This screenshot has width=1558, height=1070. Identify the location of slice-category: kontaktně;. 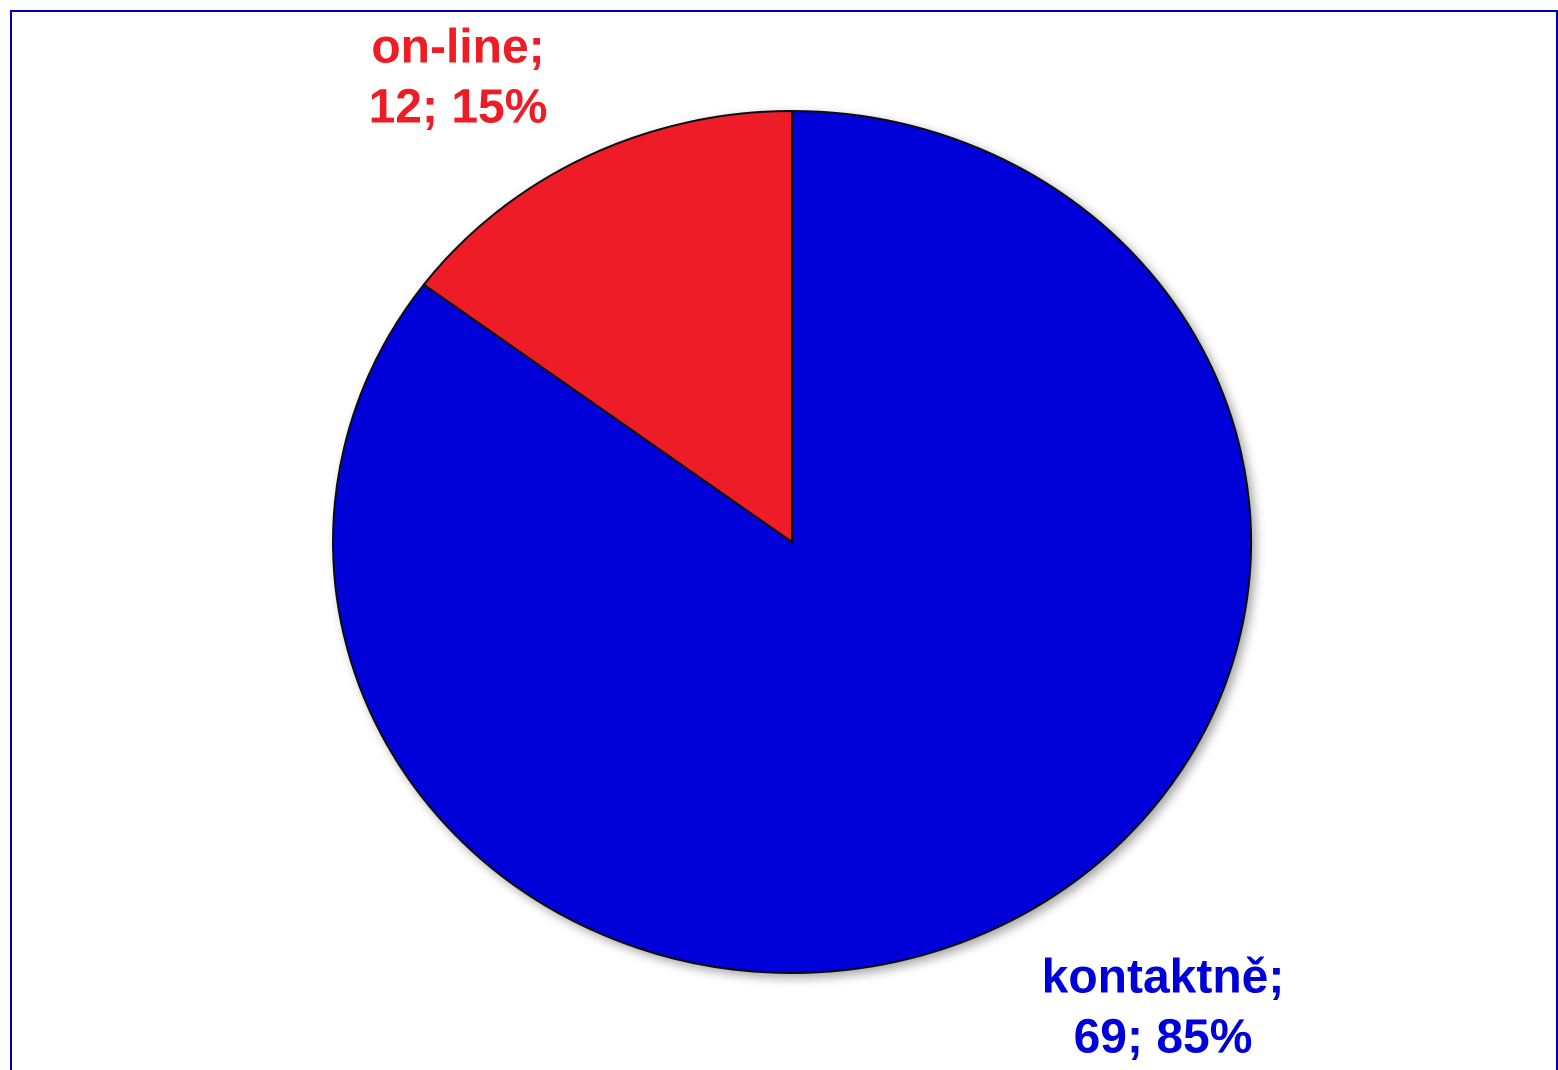
(1163, 977).